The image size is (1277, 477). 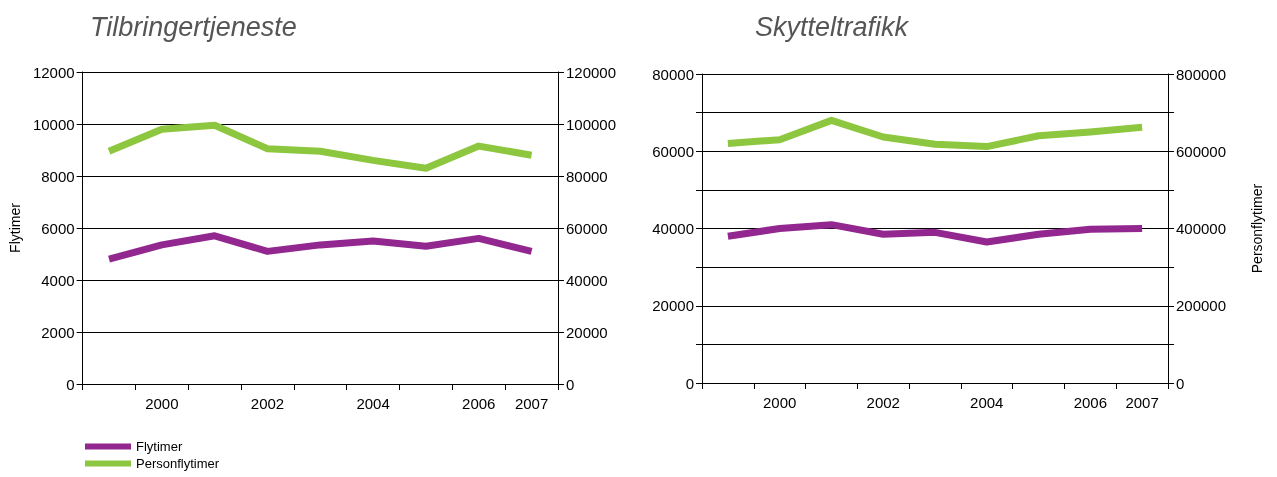 I want to click on y2-axis-title: Personflytimer, so click(x=1257, y=228).